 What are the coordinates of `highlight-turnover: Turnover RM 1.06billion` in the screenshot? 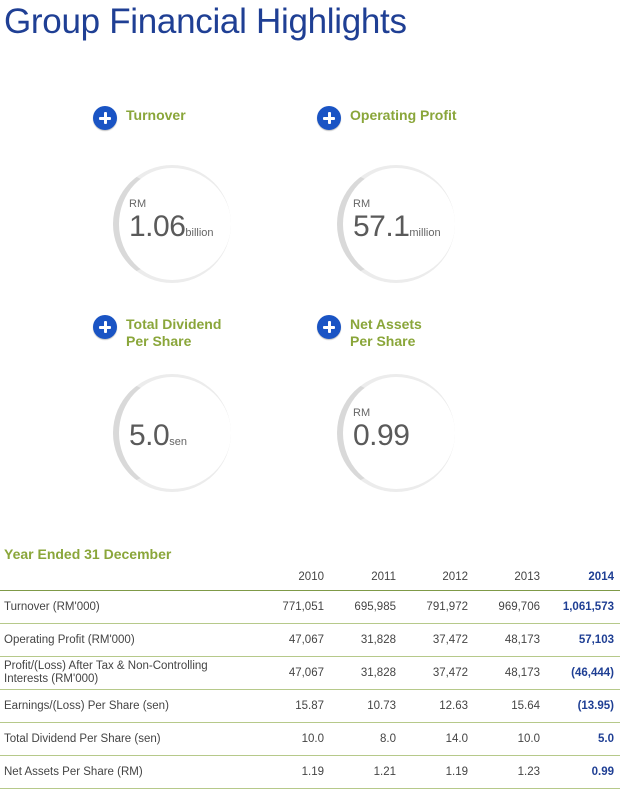 It's located at (208, 205).